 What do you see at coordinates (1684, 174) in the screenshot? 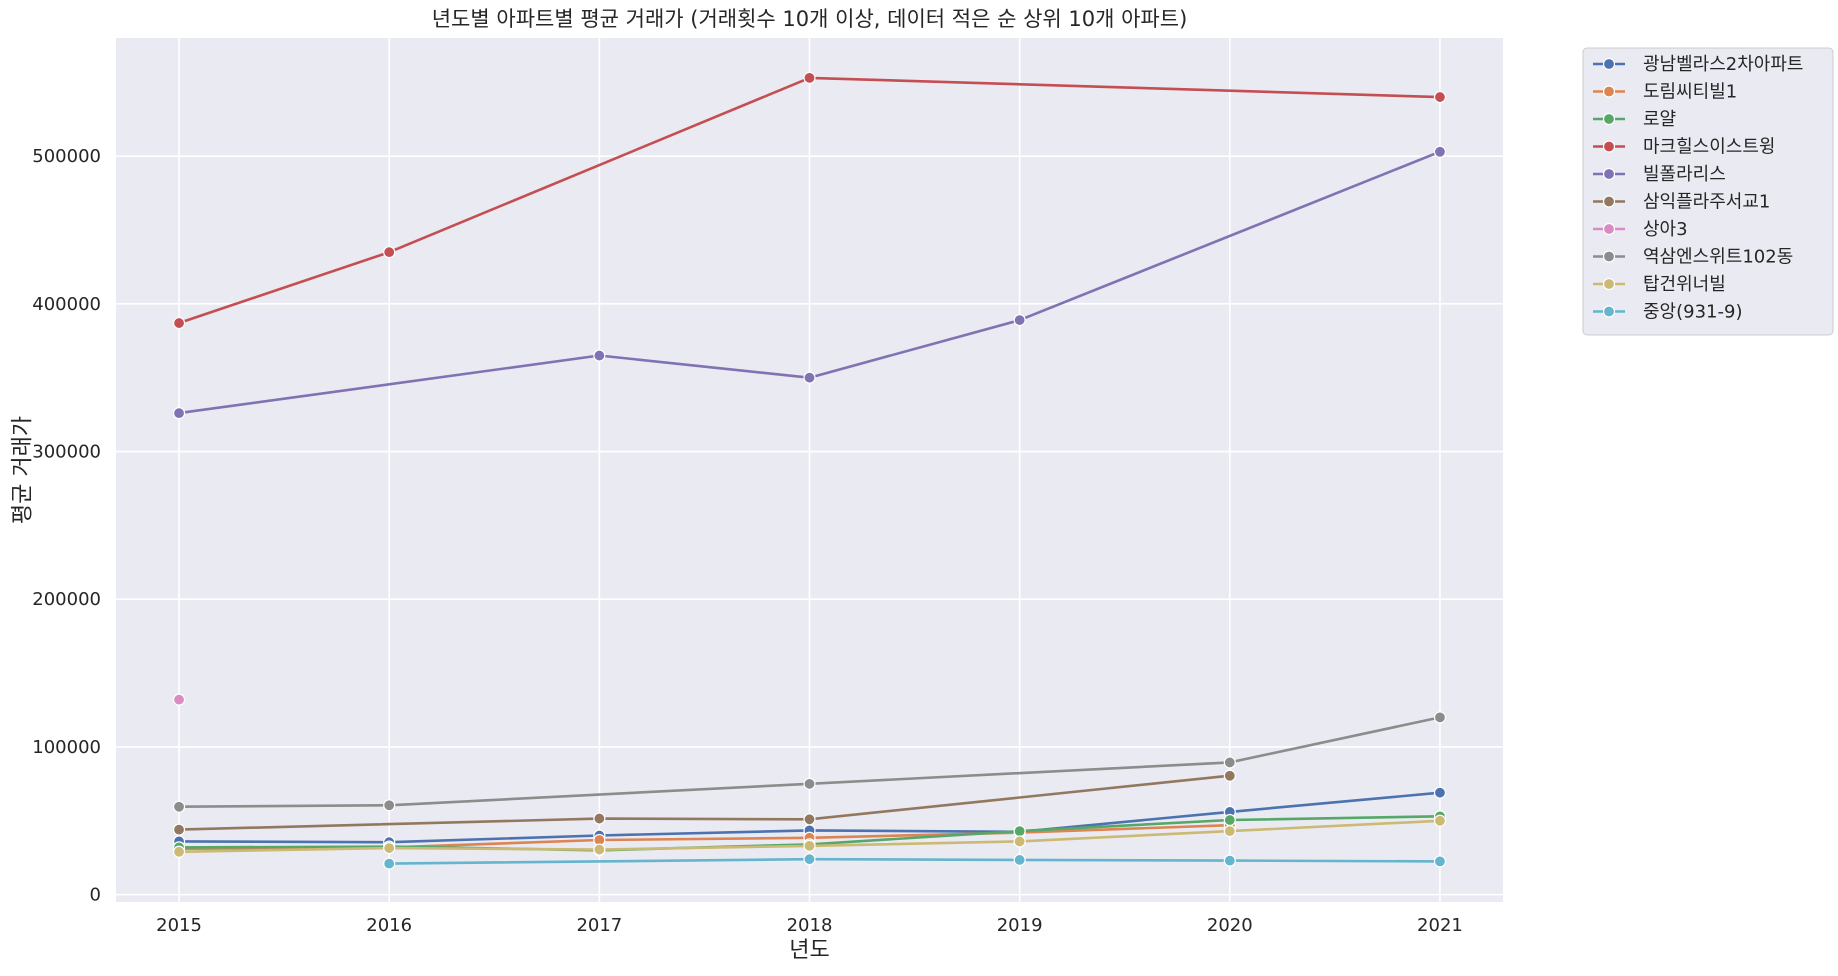
I see `legend-label: 빌폴라리스` at bounding box center [1684, 174].